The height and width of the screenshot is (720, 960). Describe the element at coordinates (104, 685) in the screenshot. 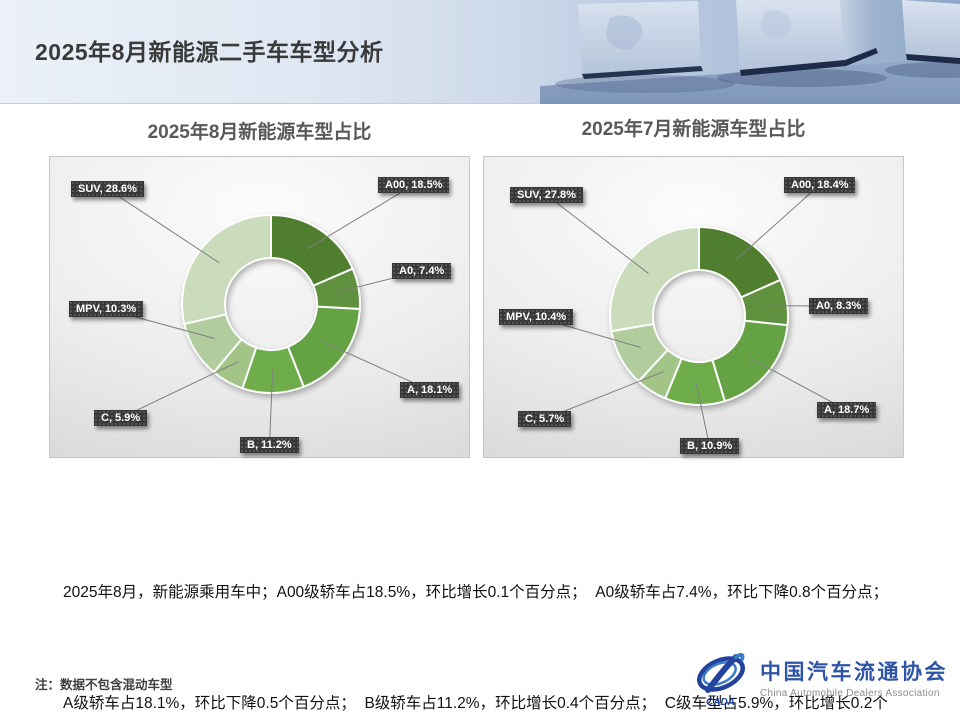

I see `footnote: 注：数据不包含混动车型` at that location.